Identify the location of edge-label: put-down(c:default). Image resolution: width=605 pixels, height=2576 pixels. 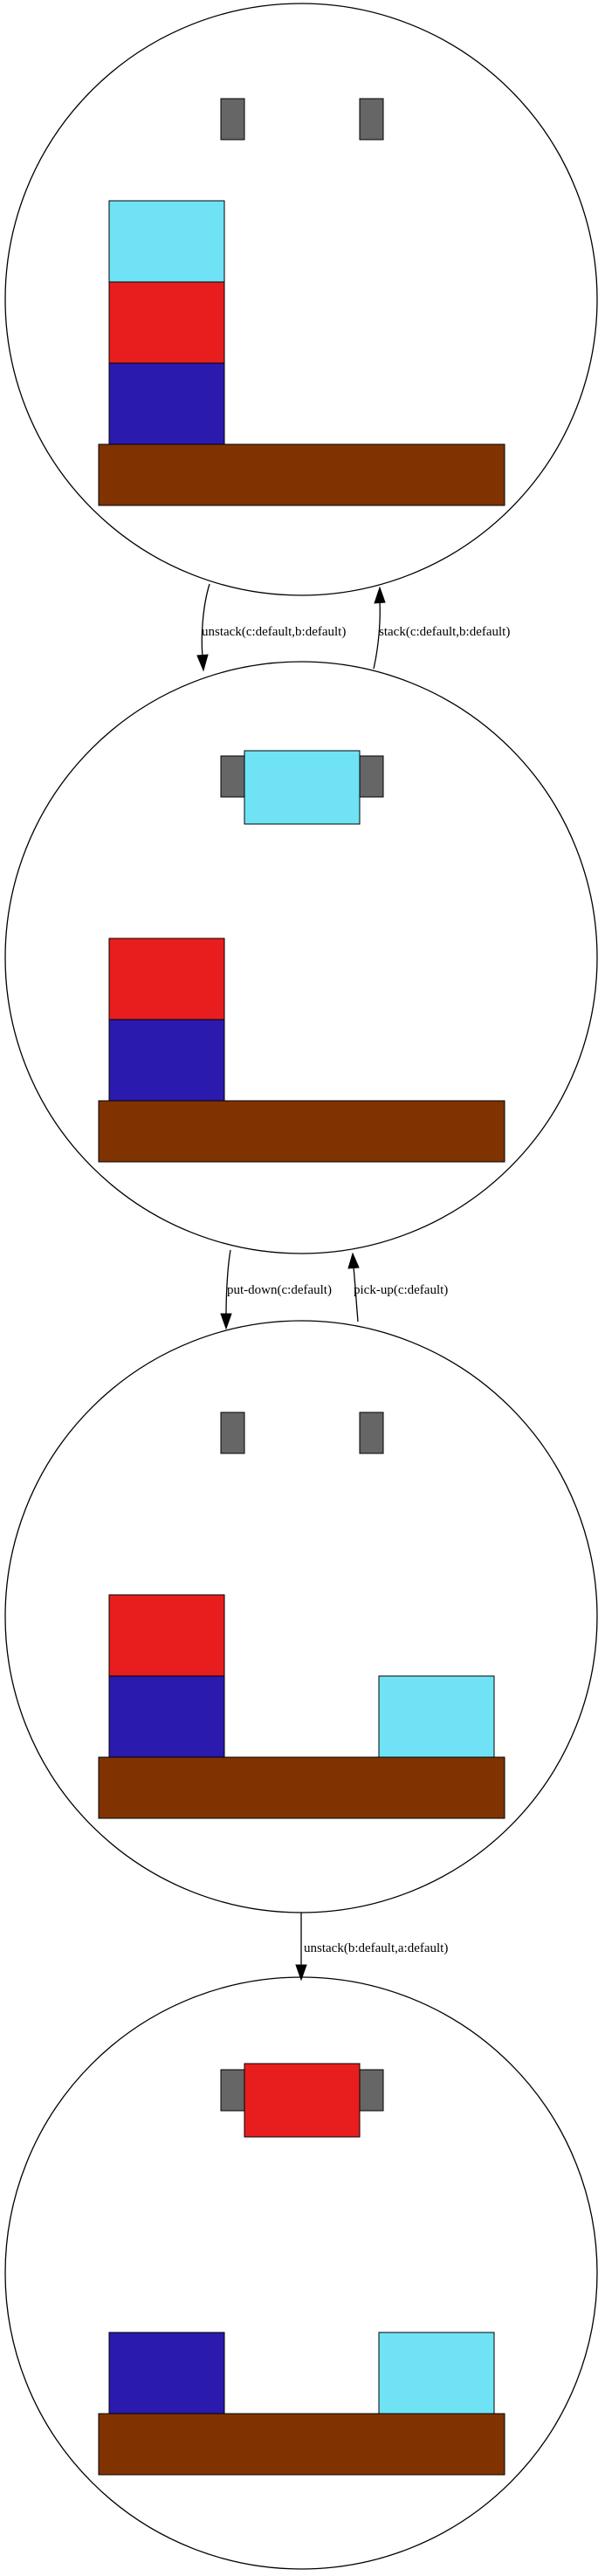
(280, 1290).